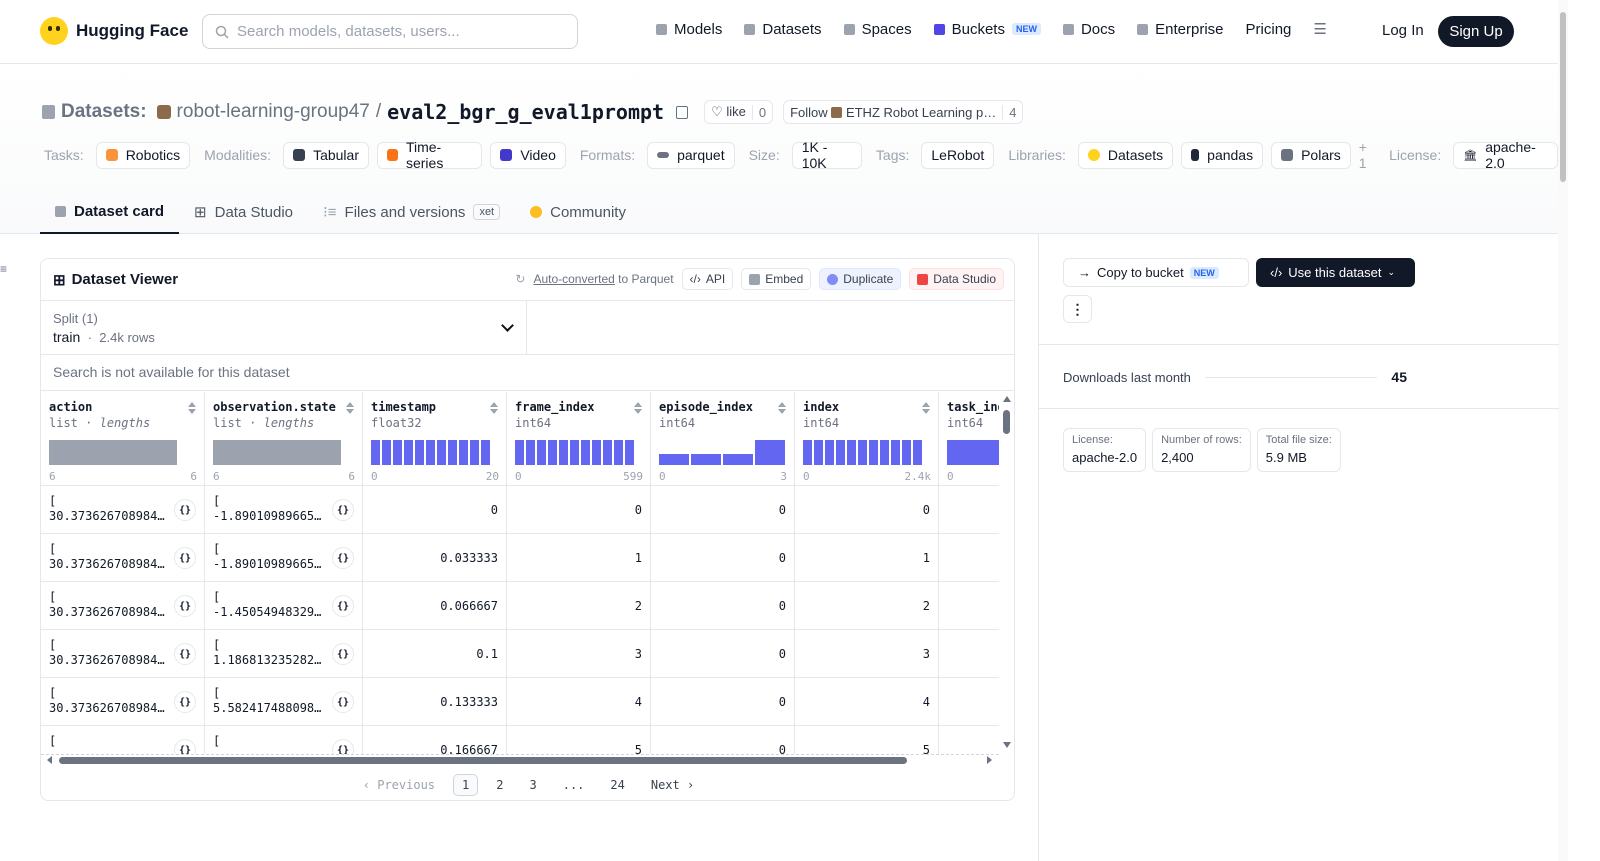  I want to click on table-cell: 0.133333, so click(434, 702).